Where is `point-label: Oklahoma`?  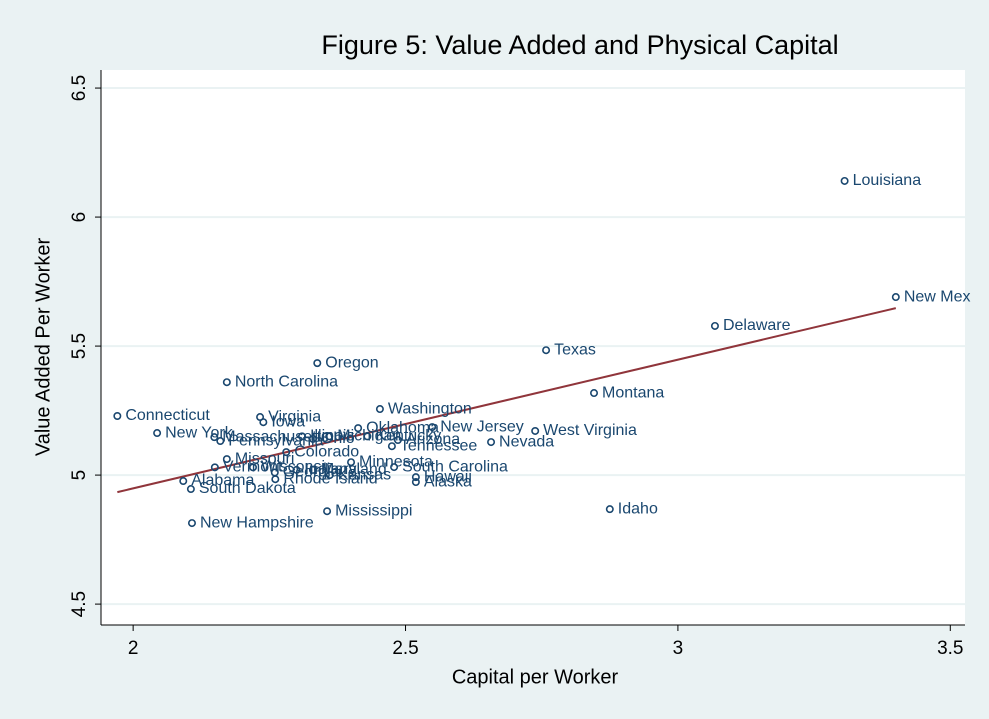 point-label: Oklahoma is located at coordinates (402, 427).